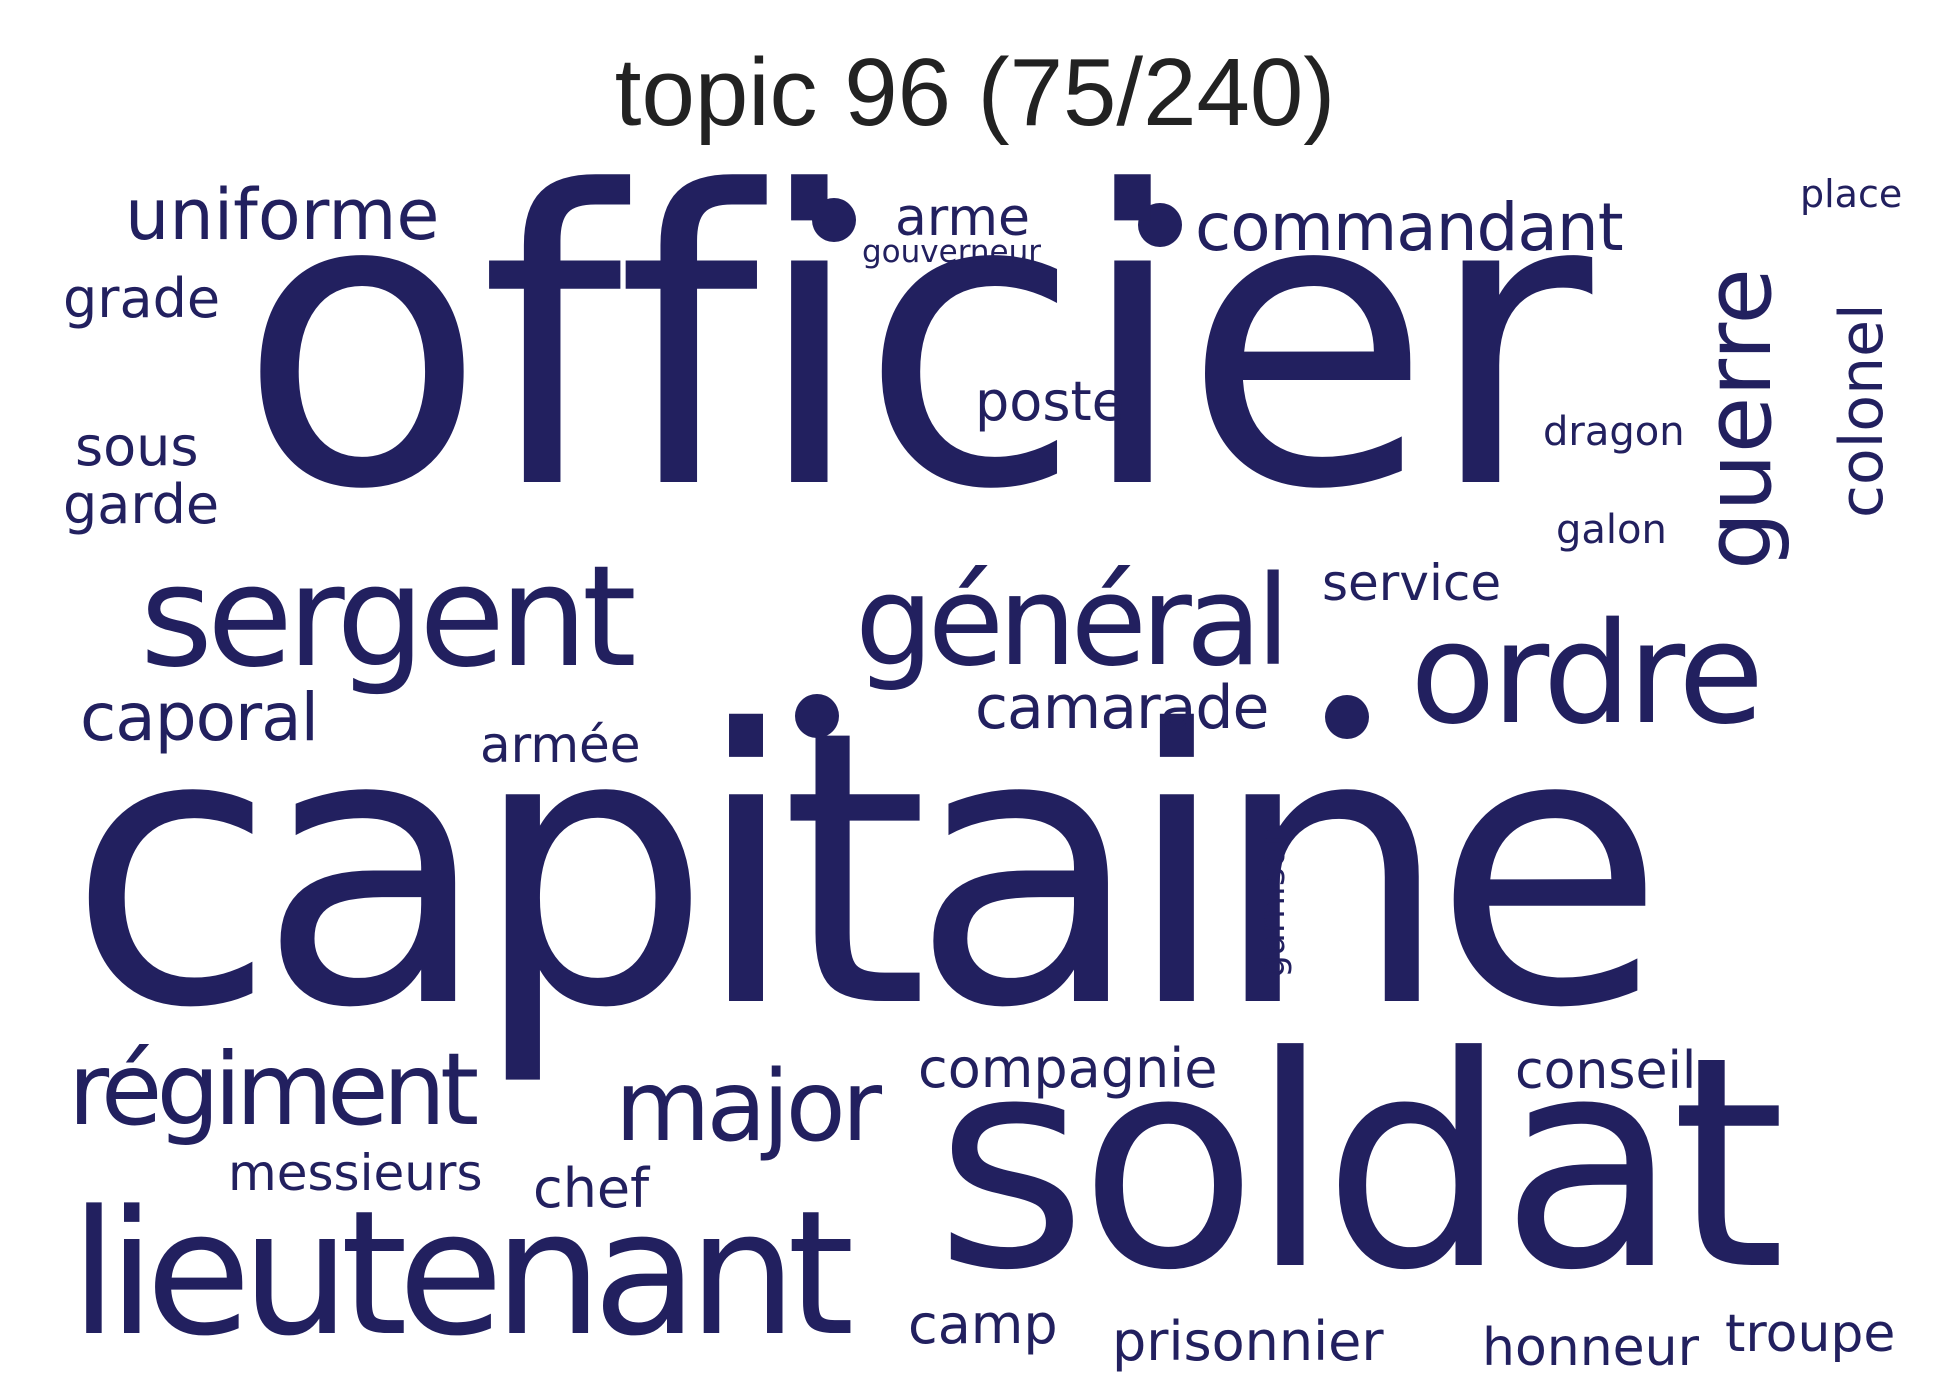  I want to click on word-major: major, so click(748, 1107).